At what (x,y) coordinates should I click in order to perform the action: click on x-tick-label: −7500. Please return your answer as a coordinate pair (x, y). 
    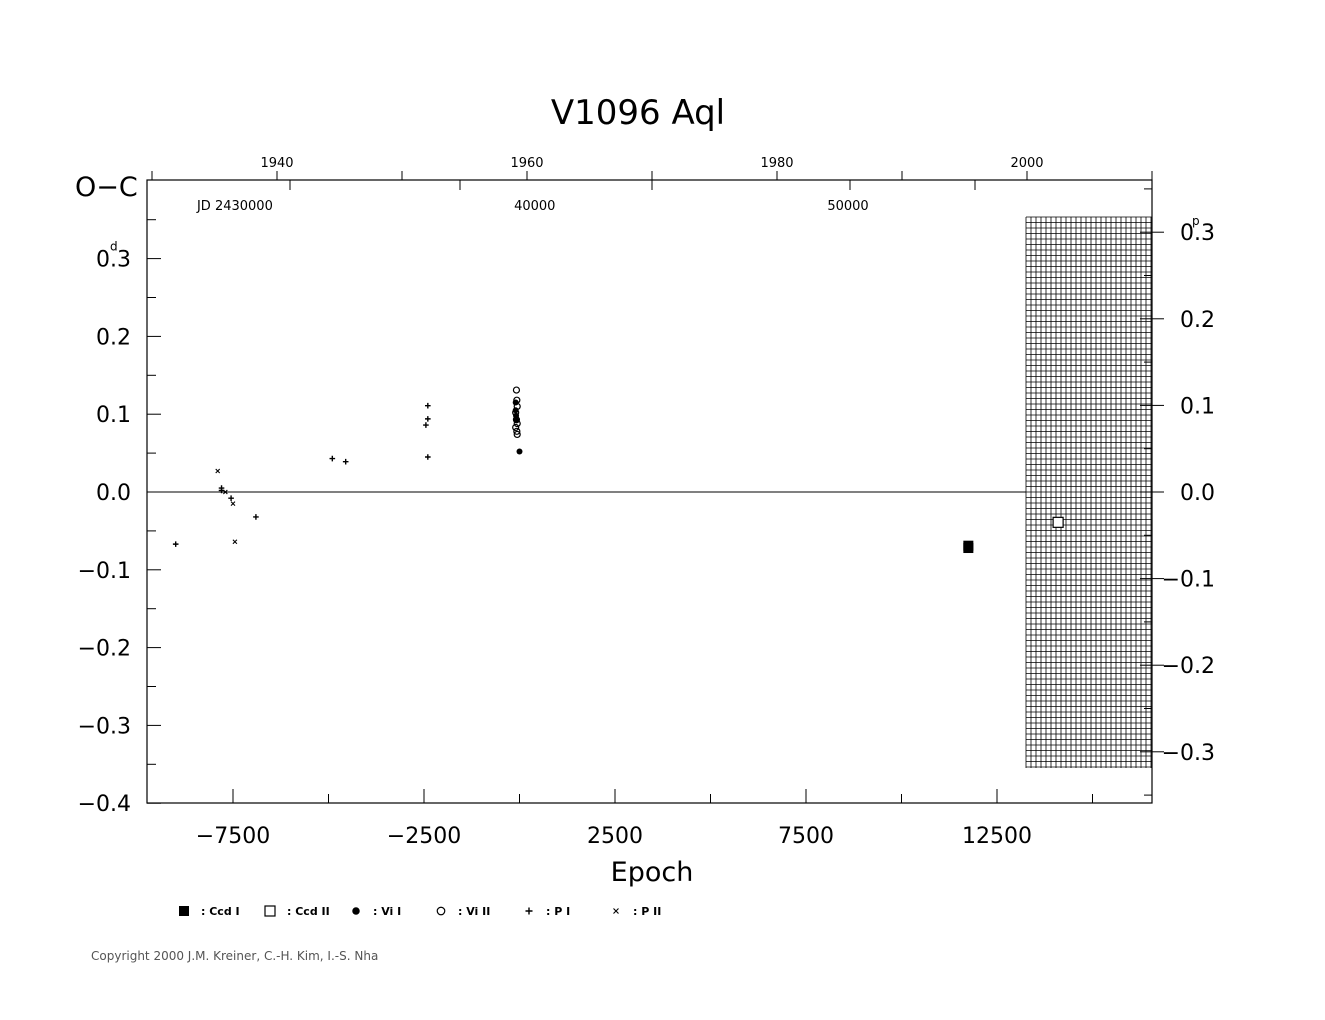
    Looking at the image, I should click on (233, 836).